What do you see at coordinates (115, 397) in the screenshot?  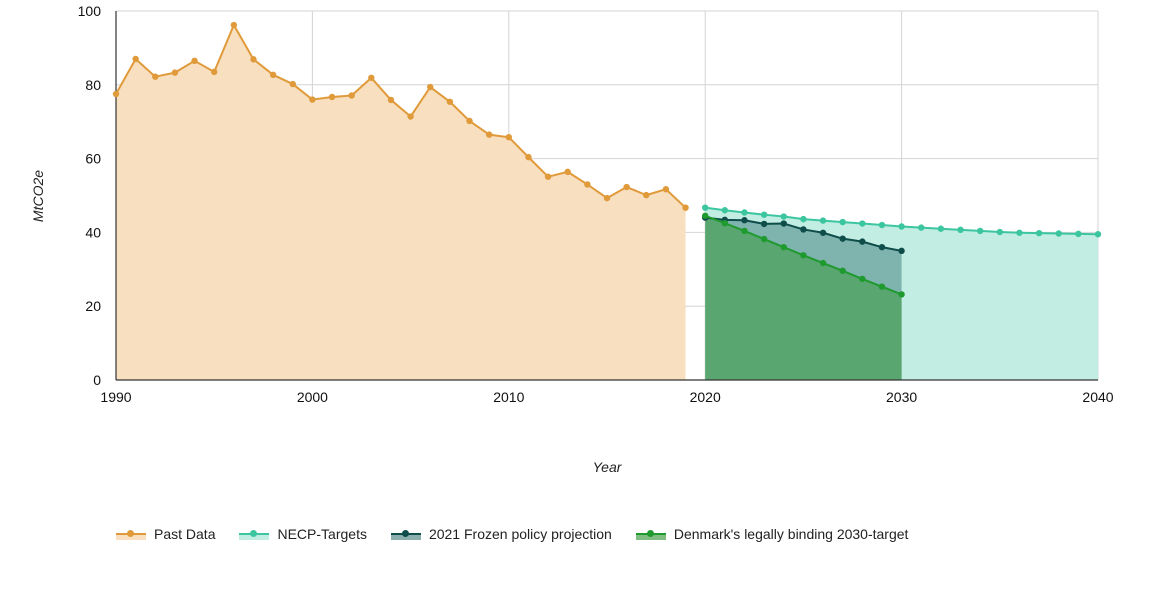 I see `x-tick-label: 1990` at bounding box center [115, 397].